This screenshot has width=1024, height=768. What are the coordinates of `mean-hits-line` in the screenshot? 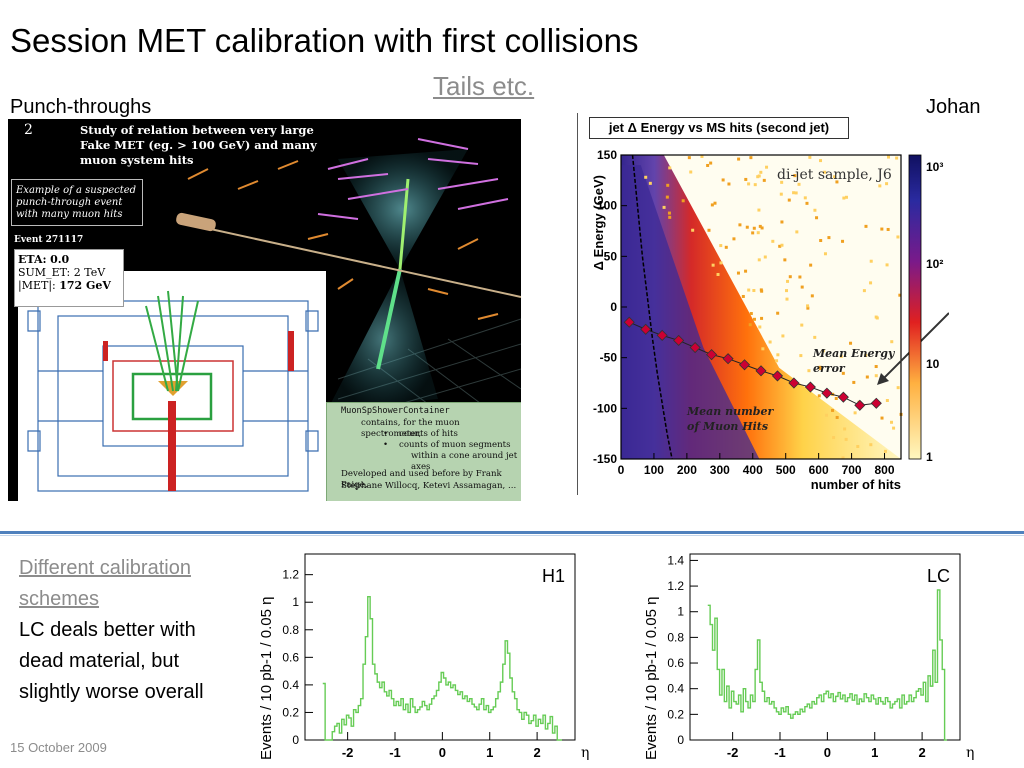 It's located at (652, 307).